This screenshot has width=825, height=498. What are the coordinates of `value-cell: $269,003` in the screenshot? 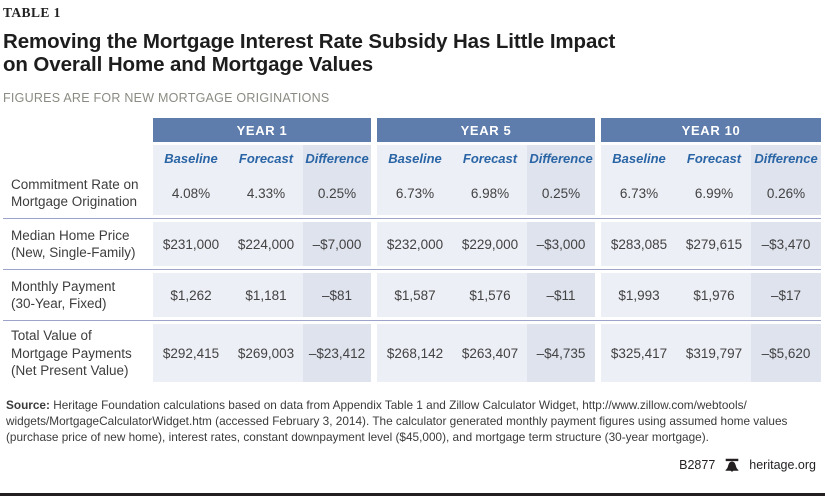 It's located at (266, 353).